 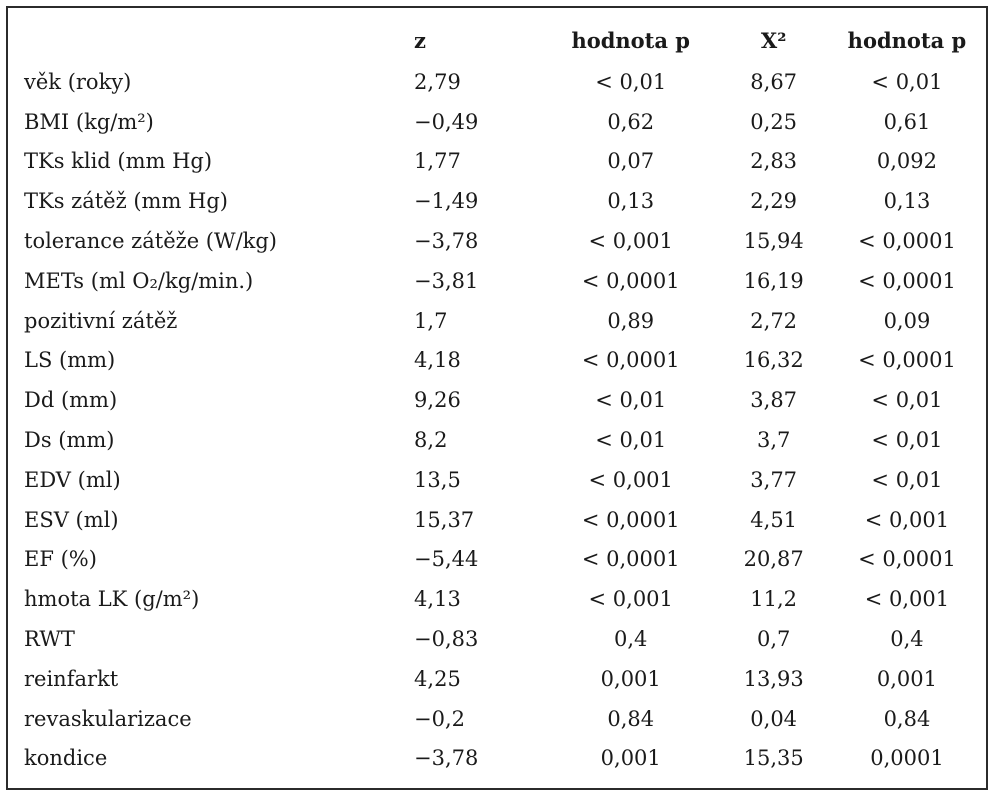 What do you see at coordinates (126, 201) in the screenshot?
I see `variable-name: TKs zátěž (mm Hg)` at bounding box center [126, 201].